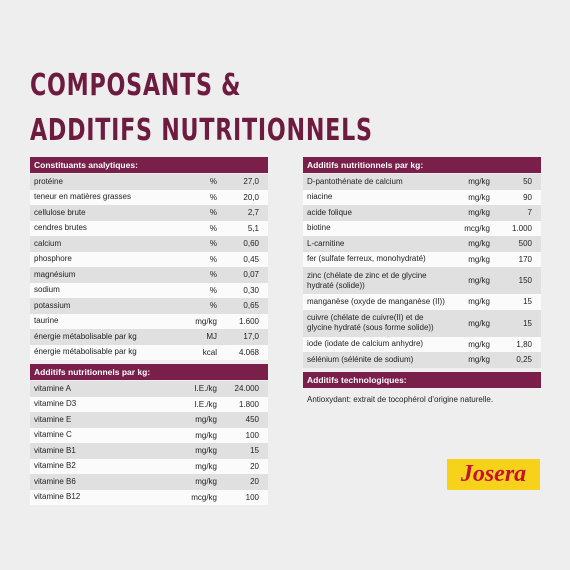 Image resolution: width=570 pixels, height=570 pixels. I want to click on nutrient-name: phosphore, so click(53, 259).